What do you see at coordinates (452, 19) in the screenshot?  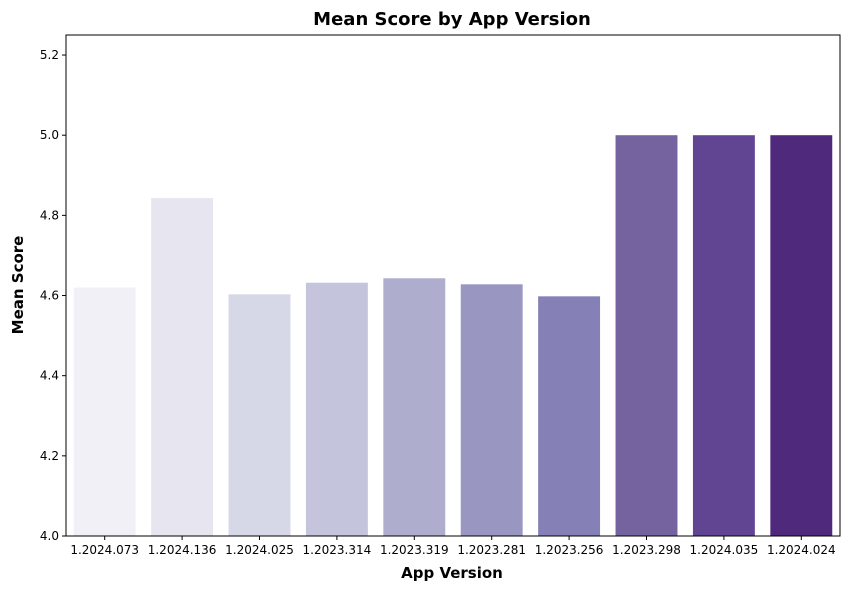 I see `chart-title: Mean Score by App Version` at bounding box center [452, 19].